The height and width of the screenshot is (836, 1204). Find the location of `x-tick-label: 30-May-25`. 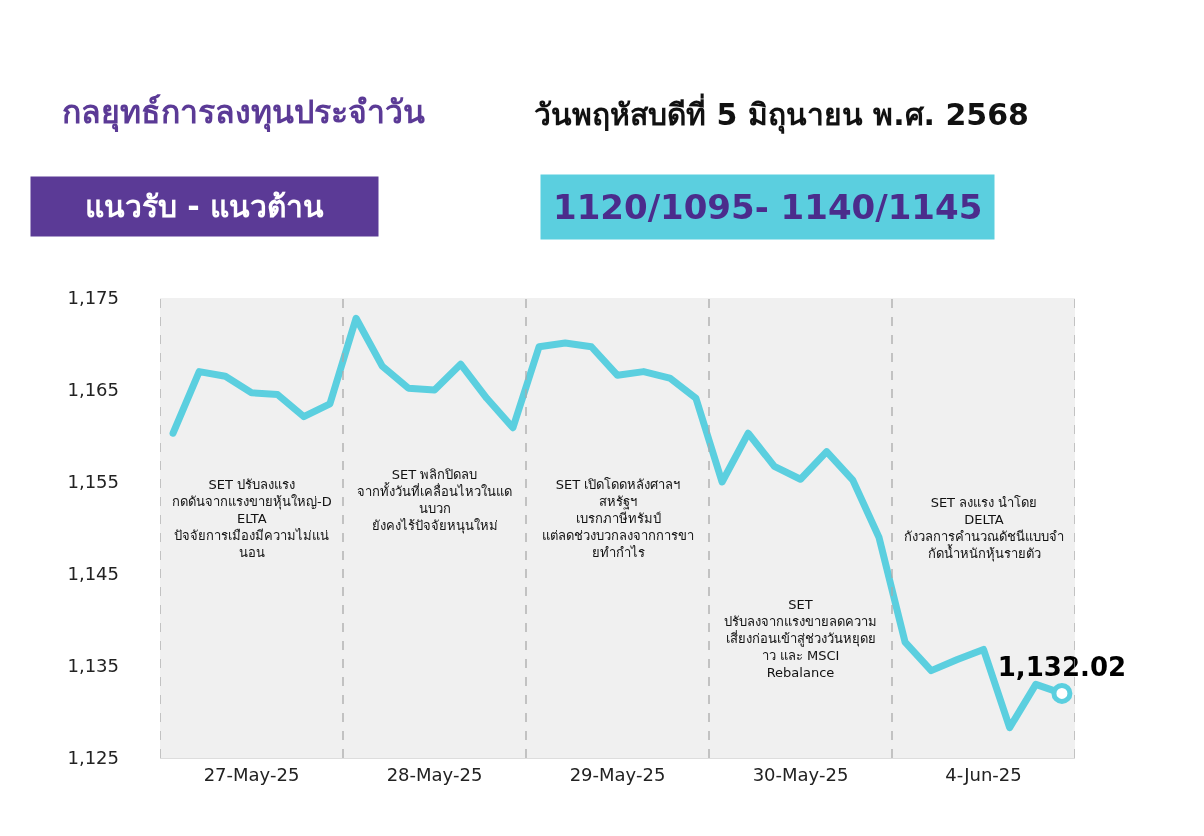

x-tick-label: 30-May-25 is located at coordinates (800, 774).